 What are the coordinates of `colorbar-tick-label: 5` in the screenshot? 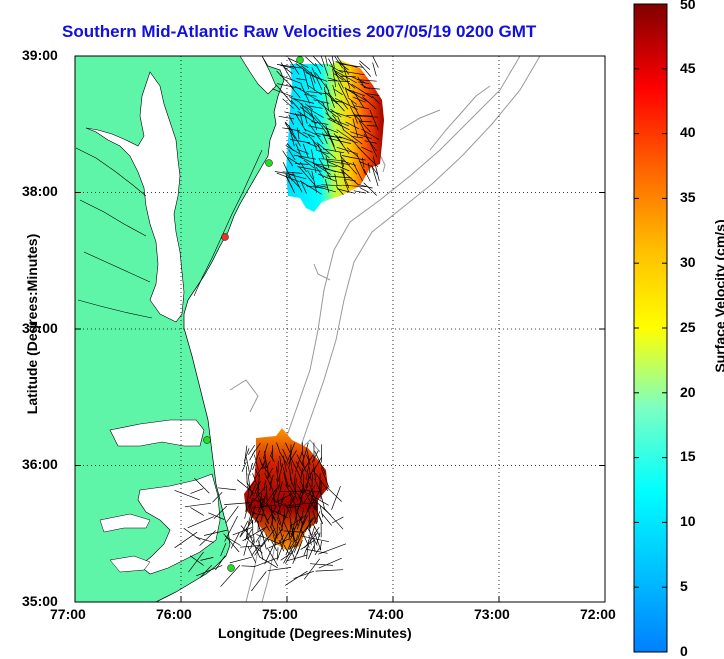 It's located at (684, 586).